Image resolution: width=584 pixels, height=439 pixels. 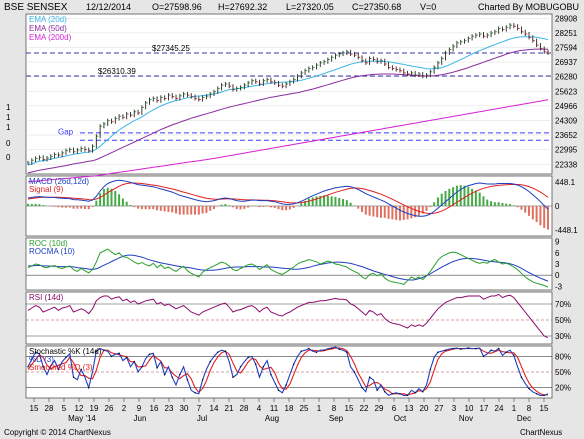 What do you see at coordinates (566, 62) in the screenshot?
I see `price-tick-label: 26937` at bounding box center [566, 62].